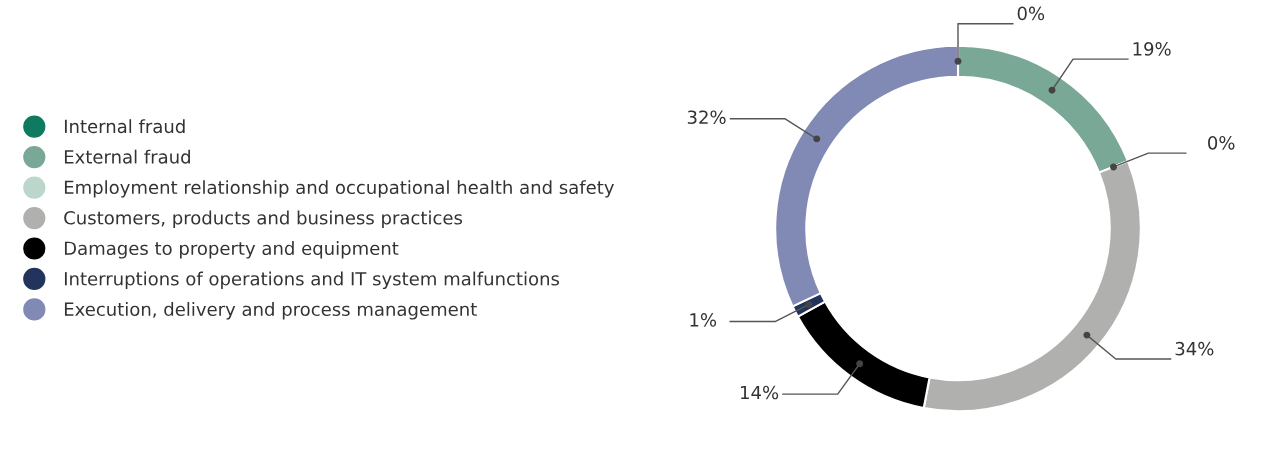 The width and height of the screenshot is (1277, 457). Describe the element at coordinates (231, 250) in the screenshot. I see `legend-label: Damages to property and equipment` at that location.